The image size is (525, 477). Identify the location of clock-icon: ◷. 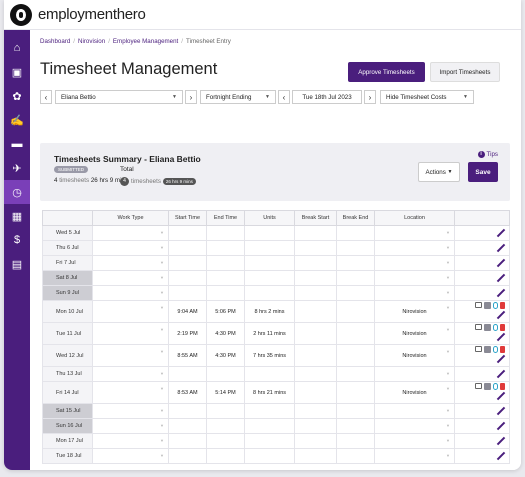
(17, 192).